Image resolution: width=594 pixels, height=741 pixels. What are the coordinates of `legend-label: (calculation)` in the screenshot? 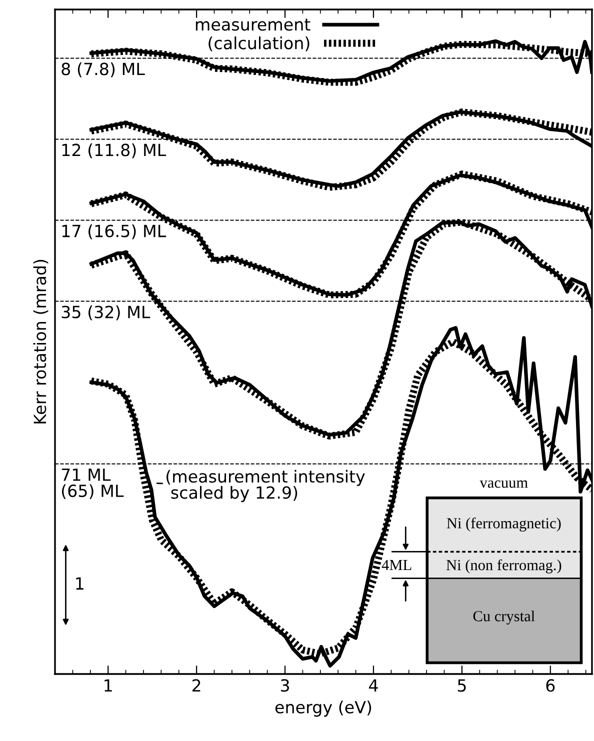 It's located at (259, 44).